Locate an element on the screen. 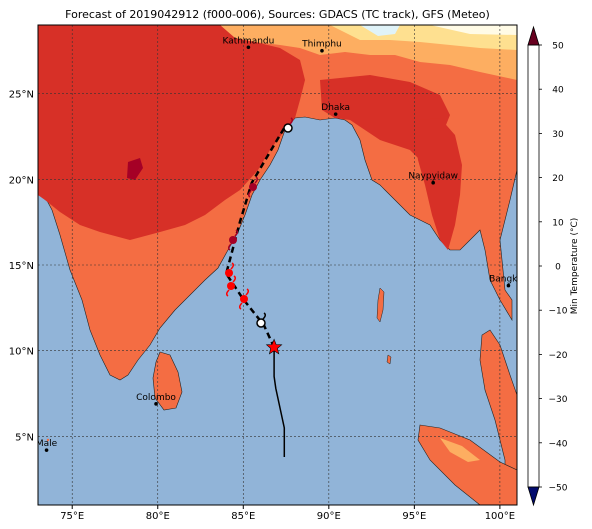 The height and width of the screenshot is (529, 592). colorbar-label: Min Temperature (°C) is located at coordinates (575, 266).